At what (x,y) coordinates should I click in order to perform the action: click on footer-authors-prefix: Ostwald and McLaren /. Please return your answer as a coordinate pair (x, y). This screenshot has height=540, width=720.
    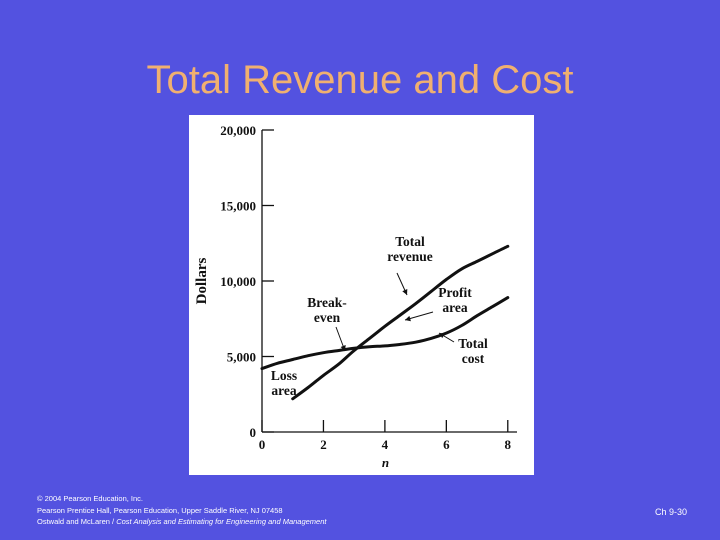
    Looking at the image, I should click on (77, 521).